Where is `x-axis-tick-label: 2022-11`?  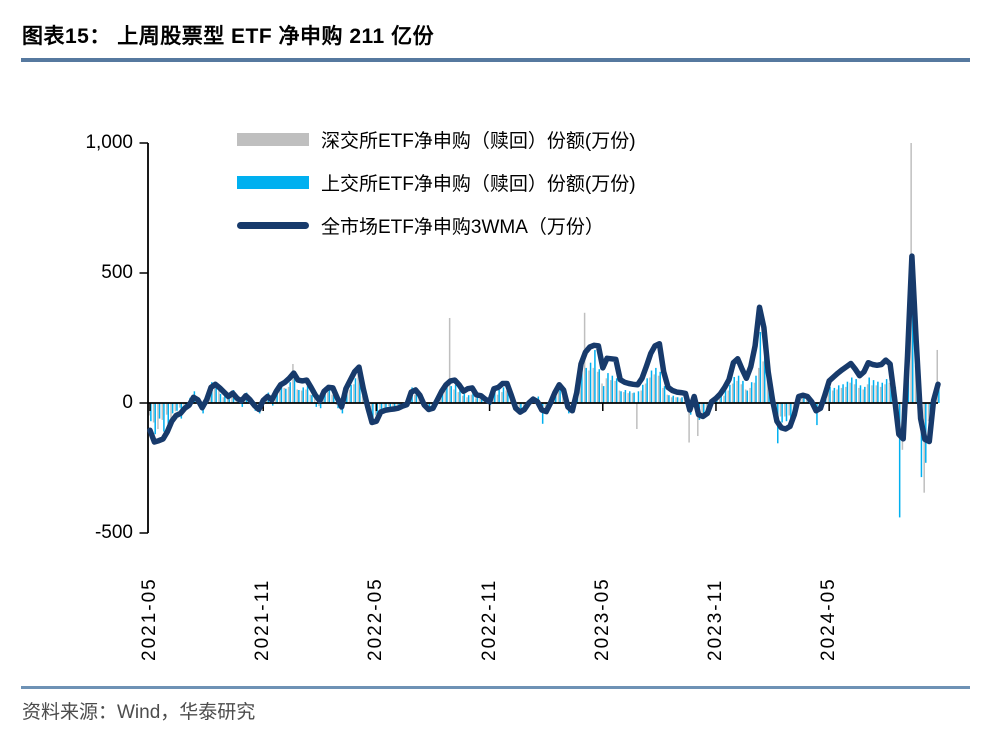 x-axis-tick-label: 2022-11 is located at coordinates (489, 619).